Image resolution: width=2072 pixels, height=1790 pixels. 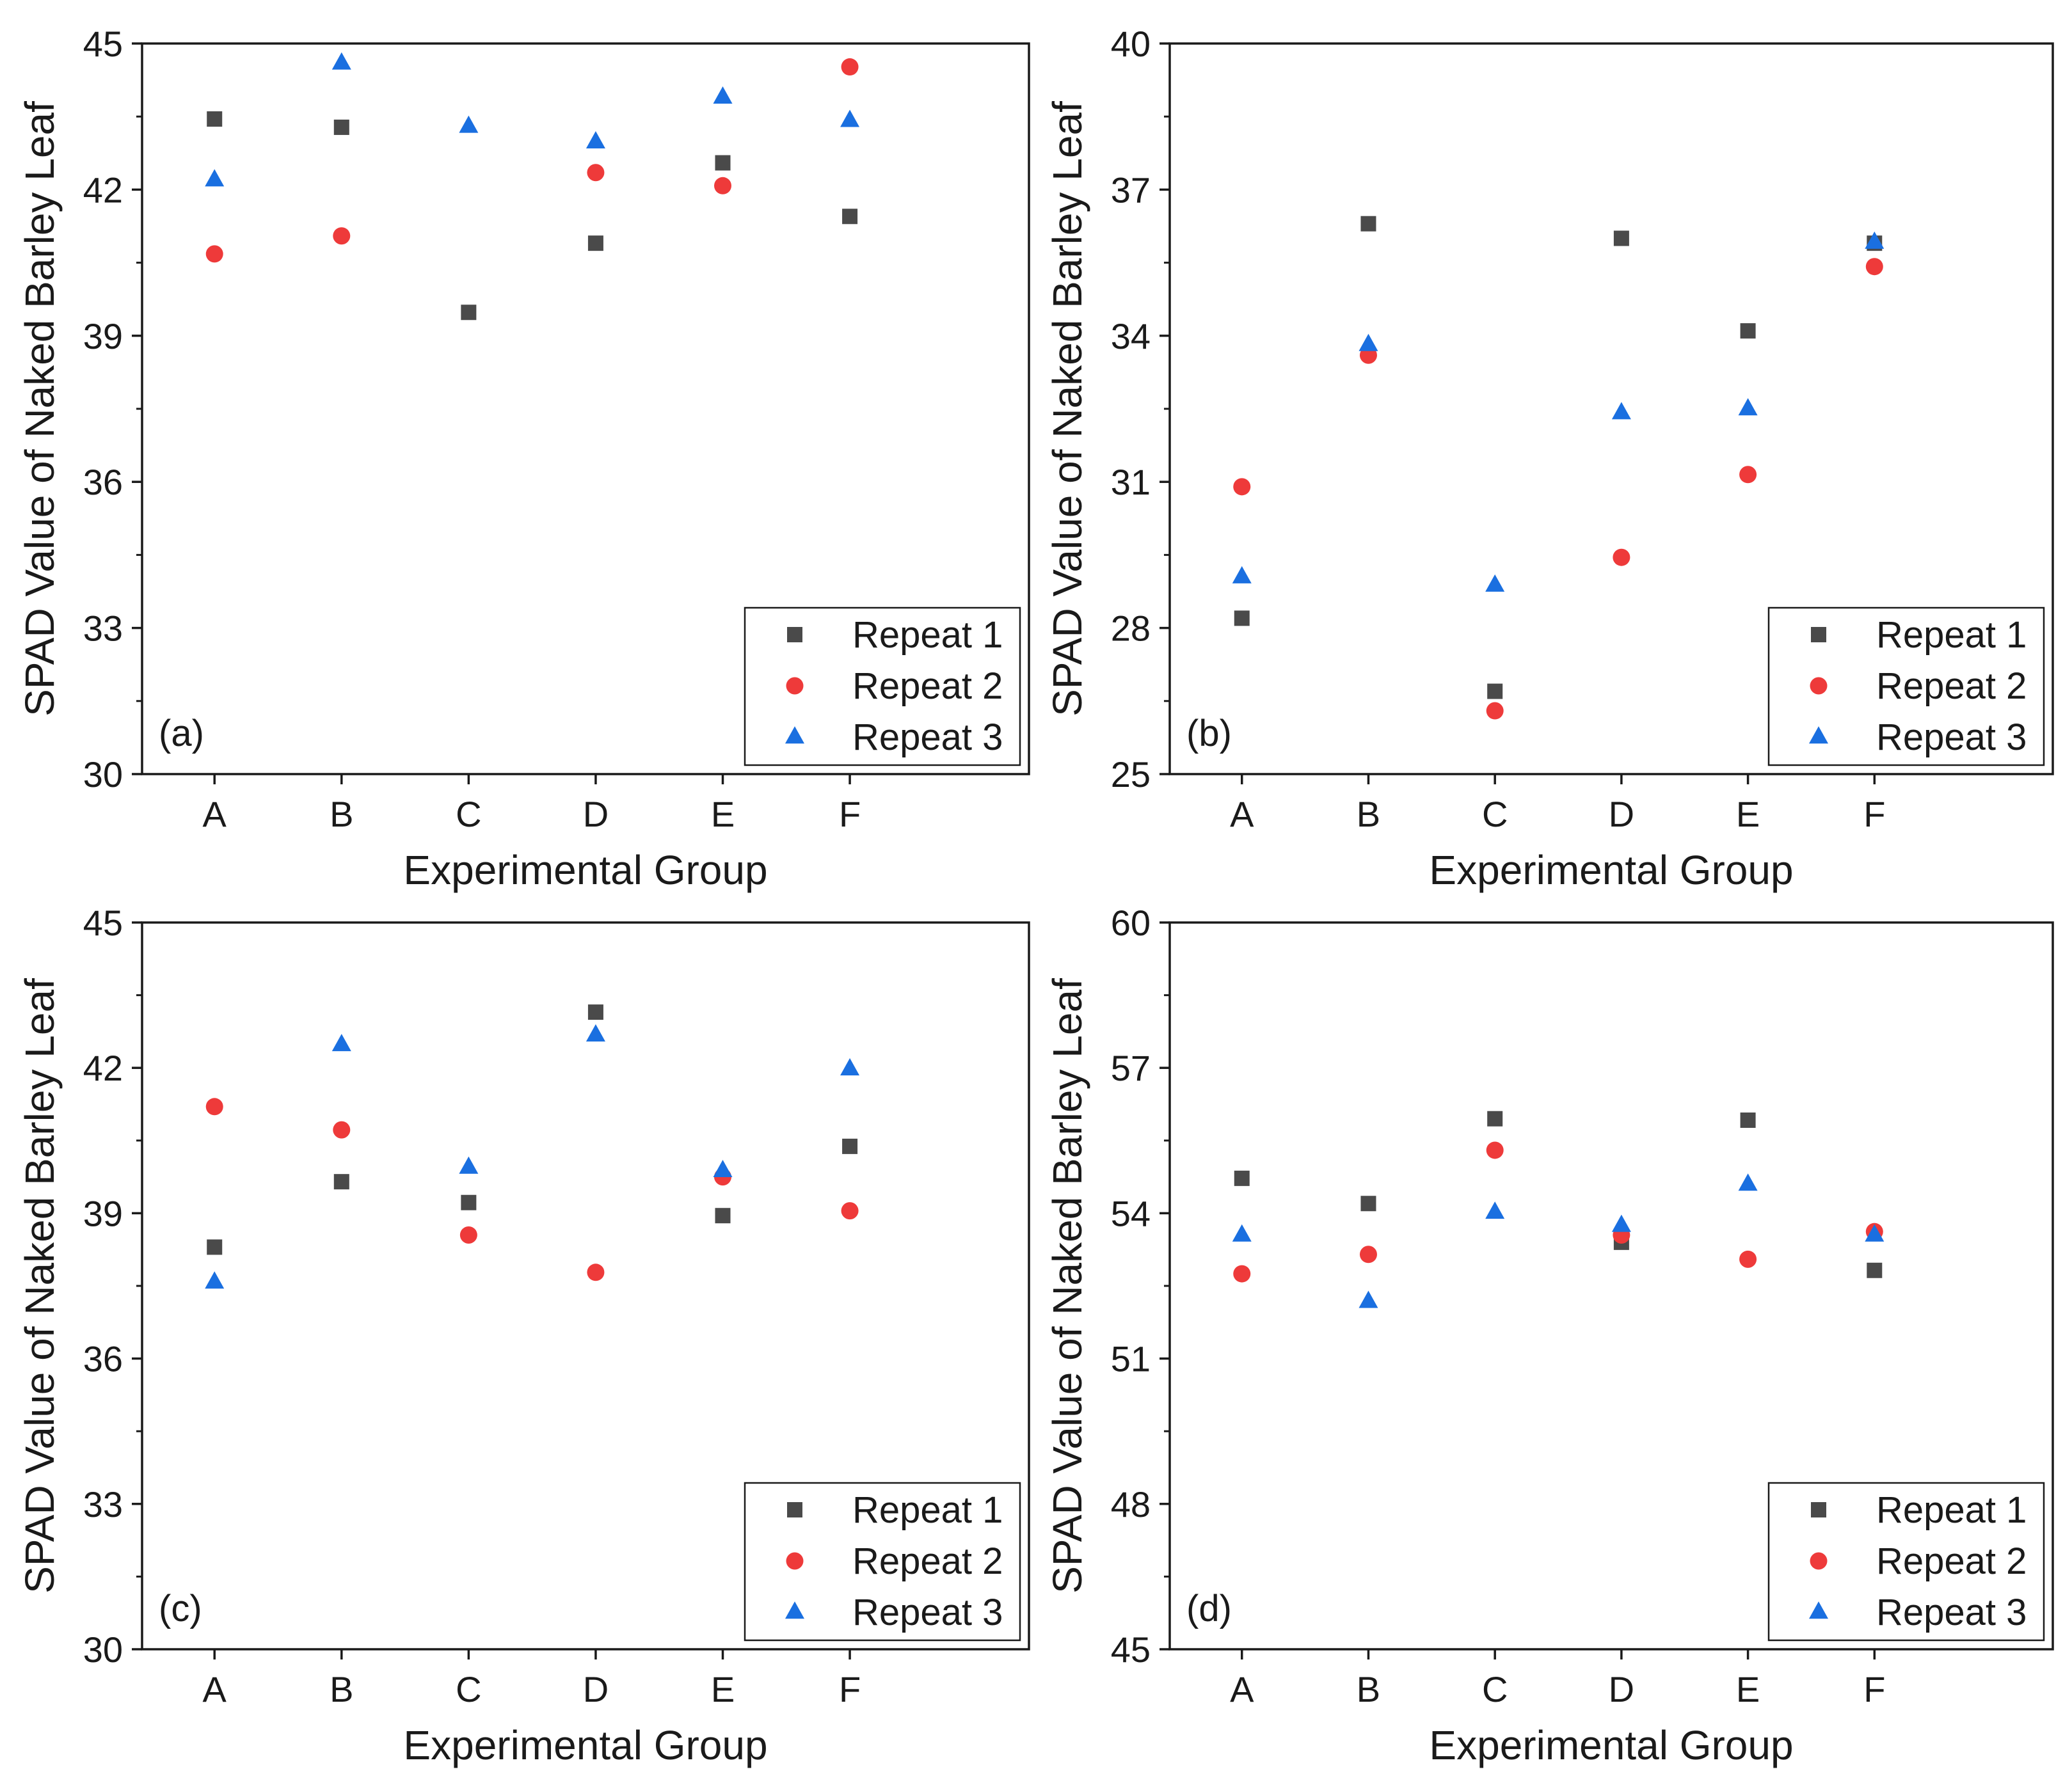 I want to click on y-tick-label: 25, so click(x=1131, y=775).